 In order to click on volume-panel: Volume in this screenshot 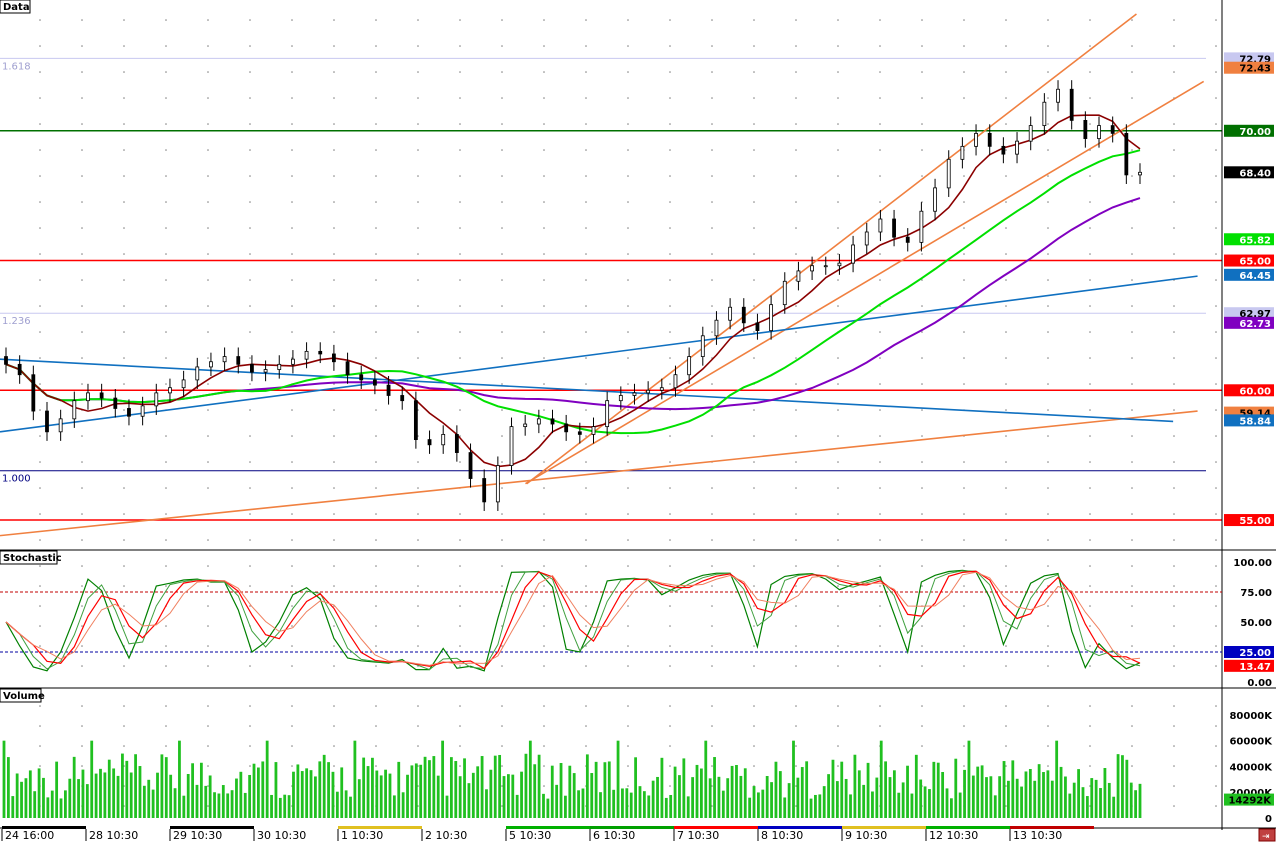, I will do `click(608, 753)`.